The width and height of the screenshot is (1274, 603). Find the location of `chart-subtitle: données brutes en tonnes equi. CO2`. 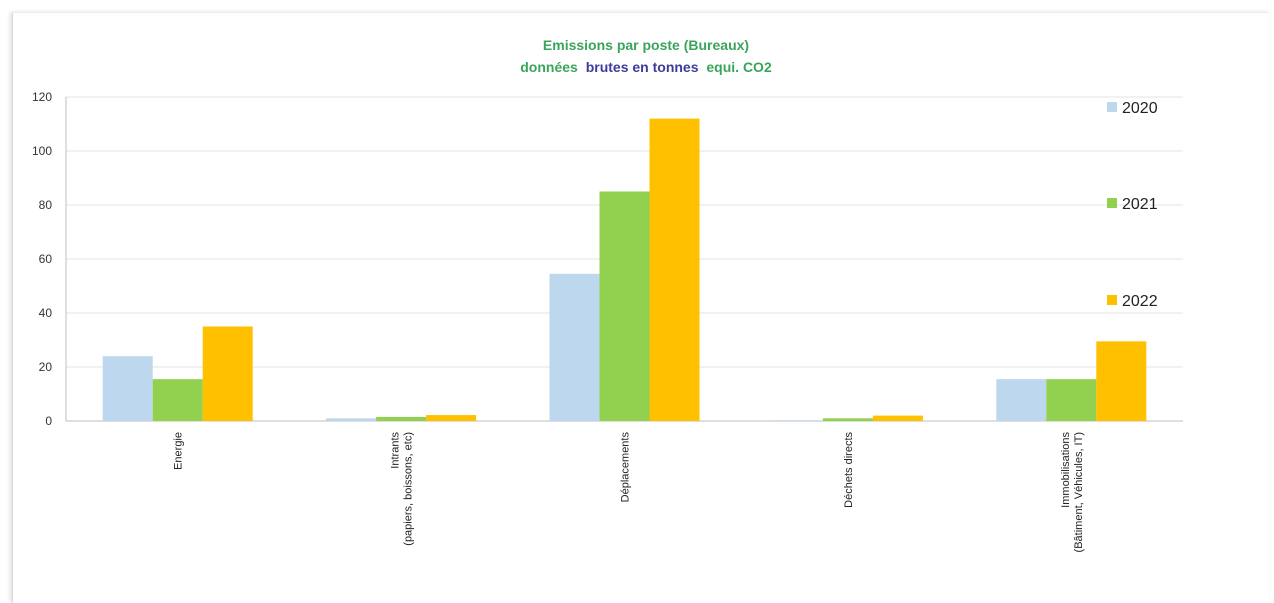

chart-subtitle: données brutes en tonnes equi. CO2 is located at coordinates (646, 67).